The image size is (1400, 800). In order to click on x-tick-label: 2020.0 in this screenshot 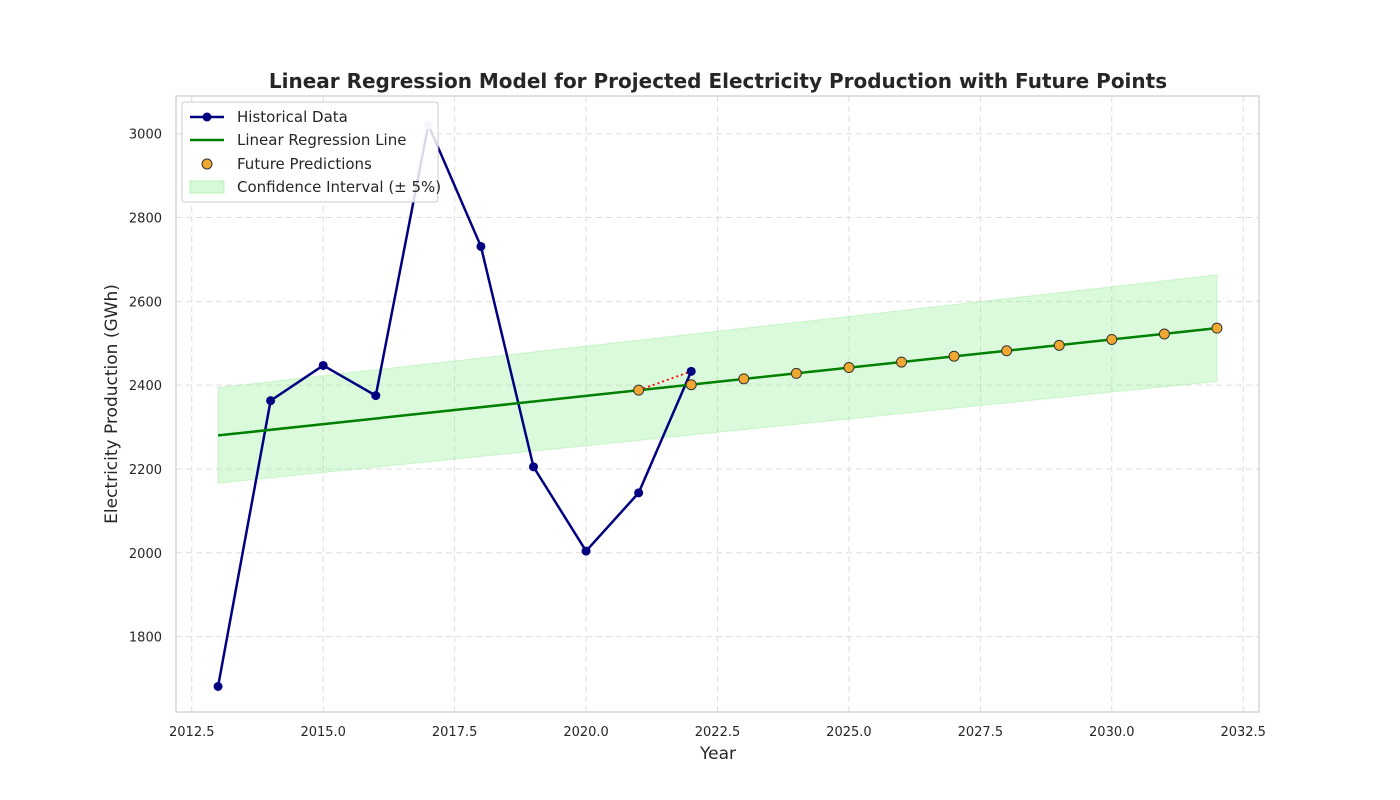, I will do `click(586, 732)`.